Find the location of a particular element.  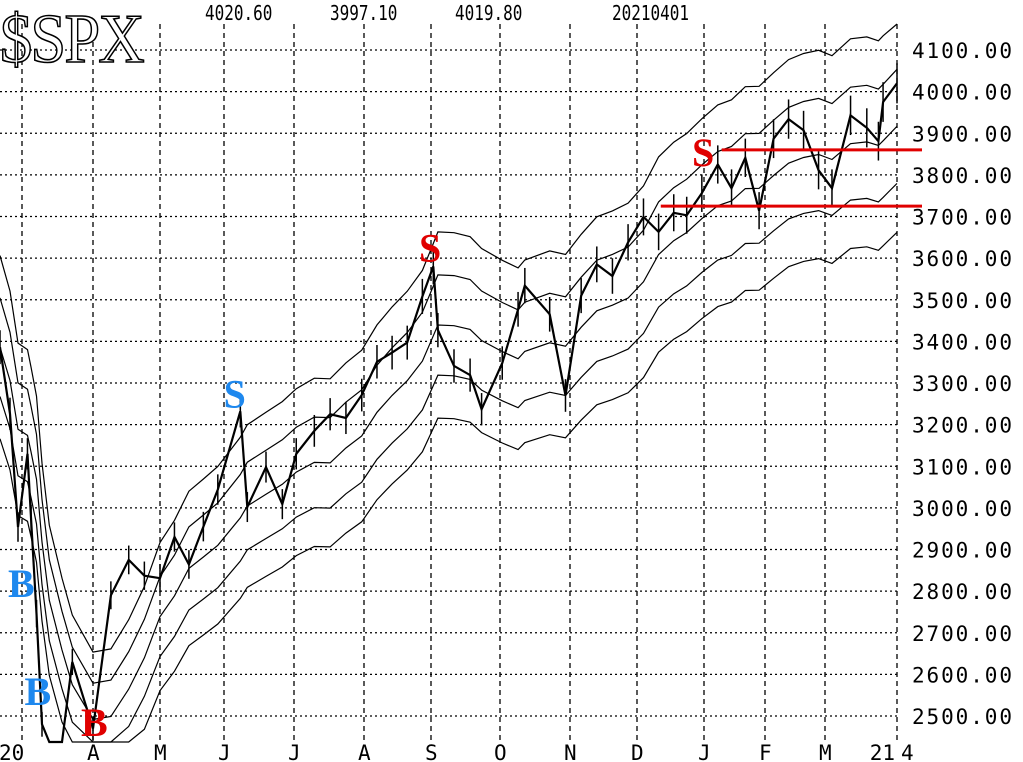

chart-title: $SPX is located at coordinates (73, 40).